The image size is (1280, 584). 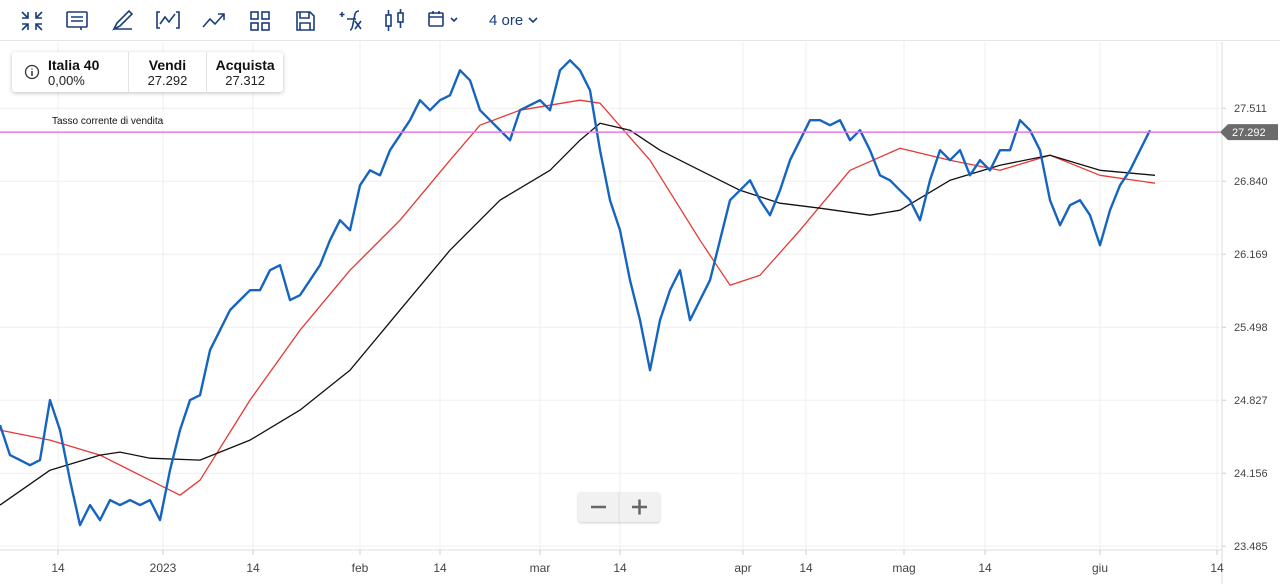 What do you see at coordinates (123, 20) in the screenshot?
I see `draw-icon` at bounding box center [123, 20].